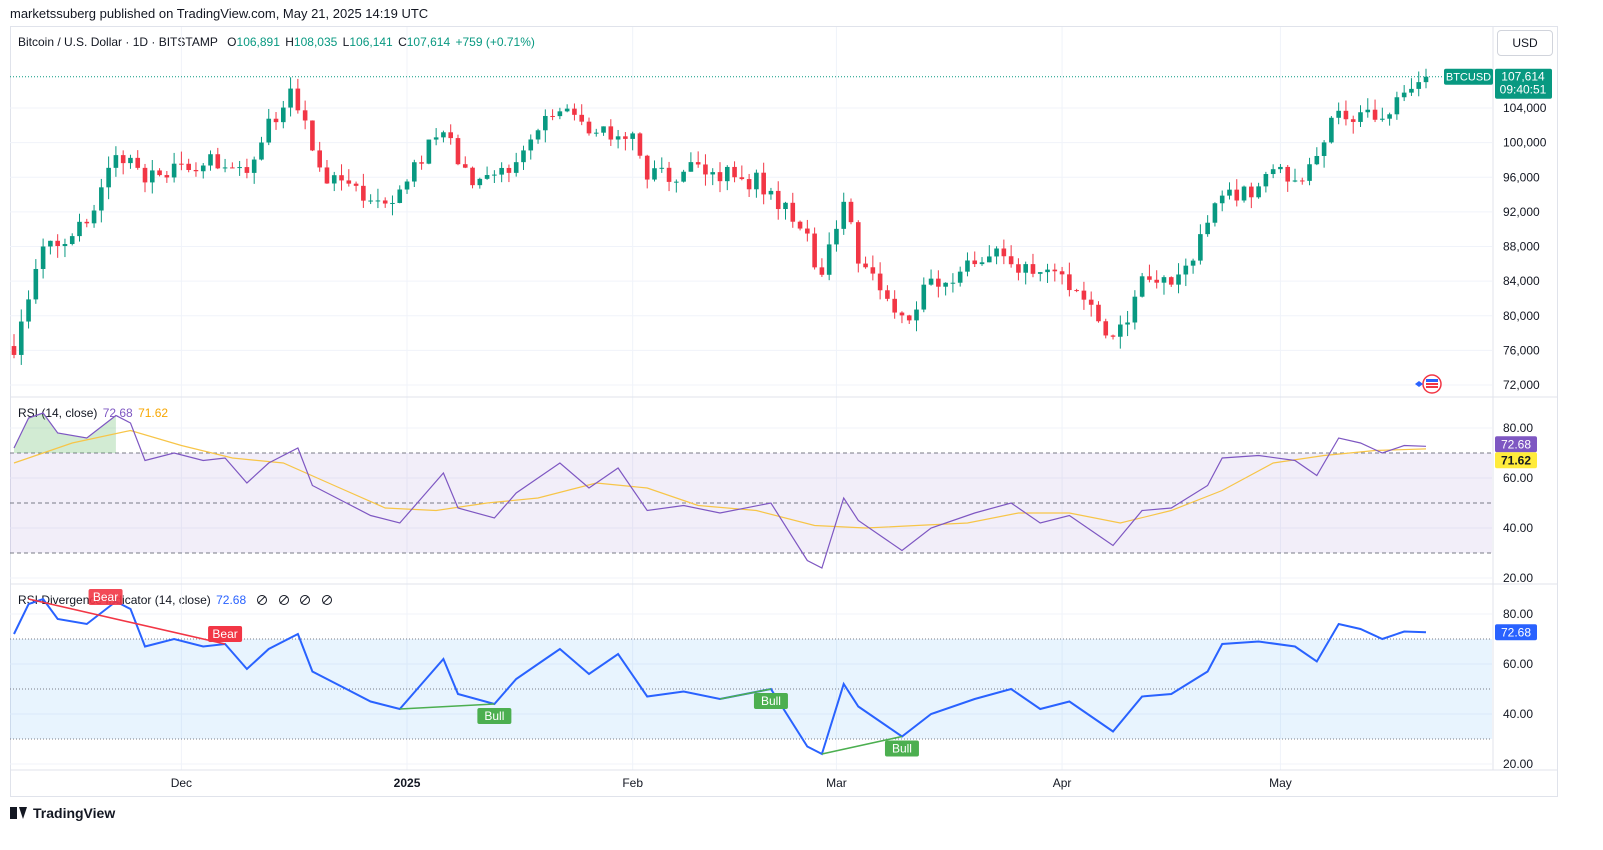 This screenshot has height=850, width=1603. Describe the element at coordinates (1468, 76) in the screenshot. I see `symbol-tag` at that location.